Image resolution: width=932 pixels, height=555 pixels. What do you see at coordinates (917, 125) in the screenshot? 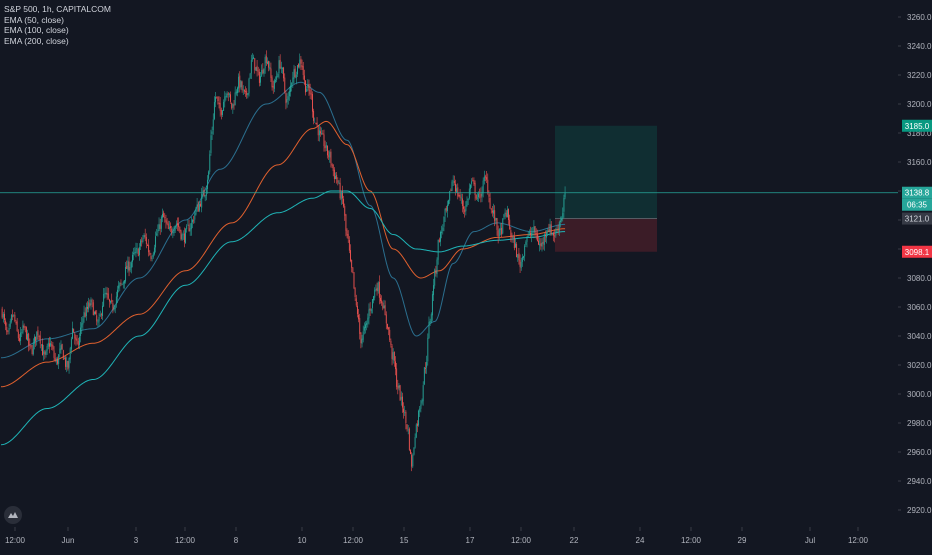
I see `target-price-label: 3185.0` at bounding box center [917, 125].